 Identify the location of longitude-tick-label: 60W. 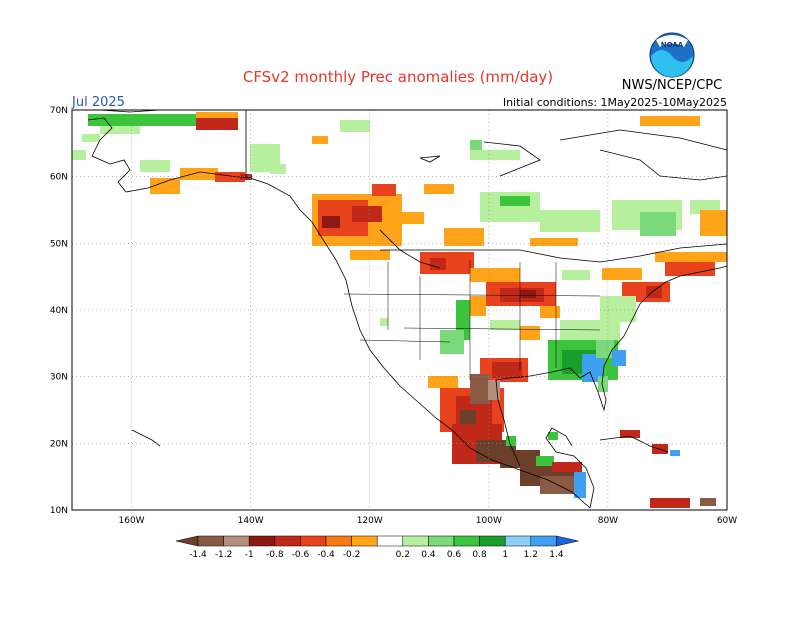
(727, 521).